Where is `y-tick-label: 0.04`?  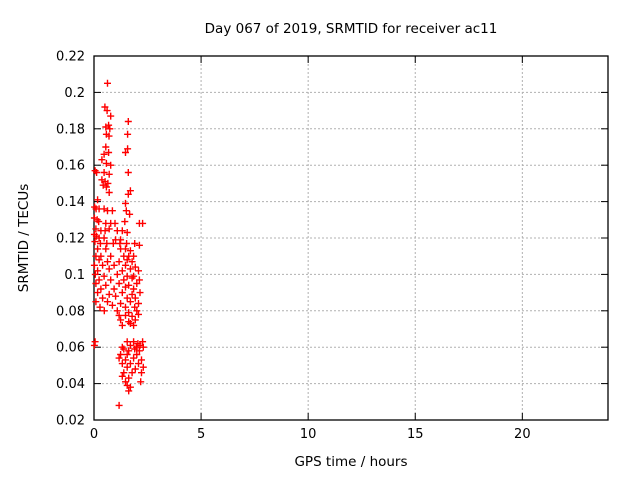
y-tick-label: 0.04 is located at coordinates (70, 384).